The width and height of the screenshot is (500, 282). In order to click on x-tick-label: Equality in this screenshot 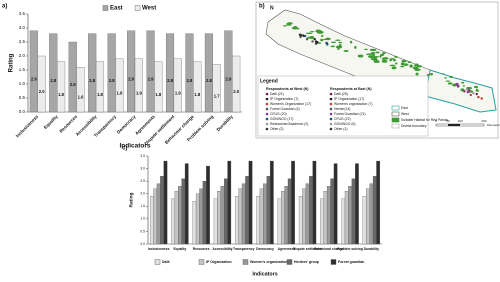, I will do `click(51, 122)`.